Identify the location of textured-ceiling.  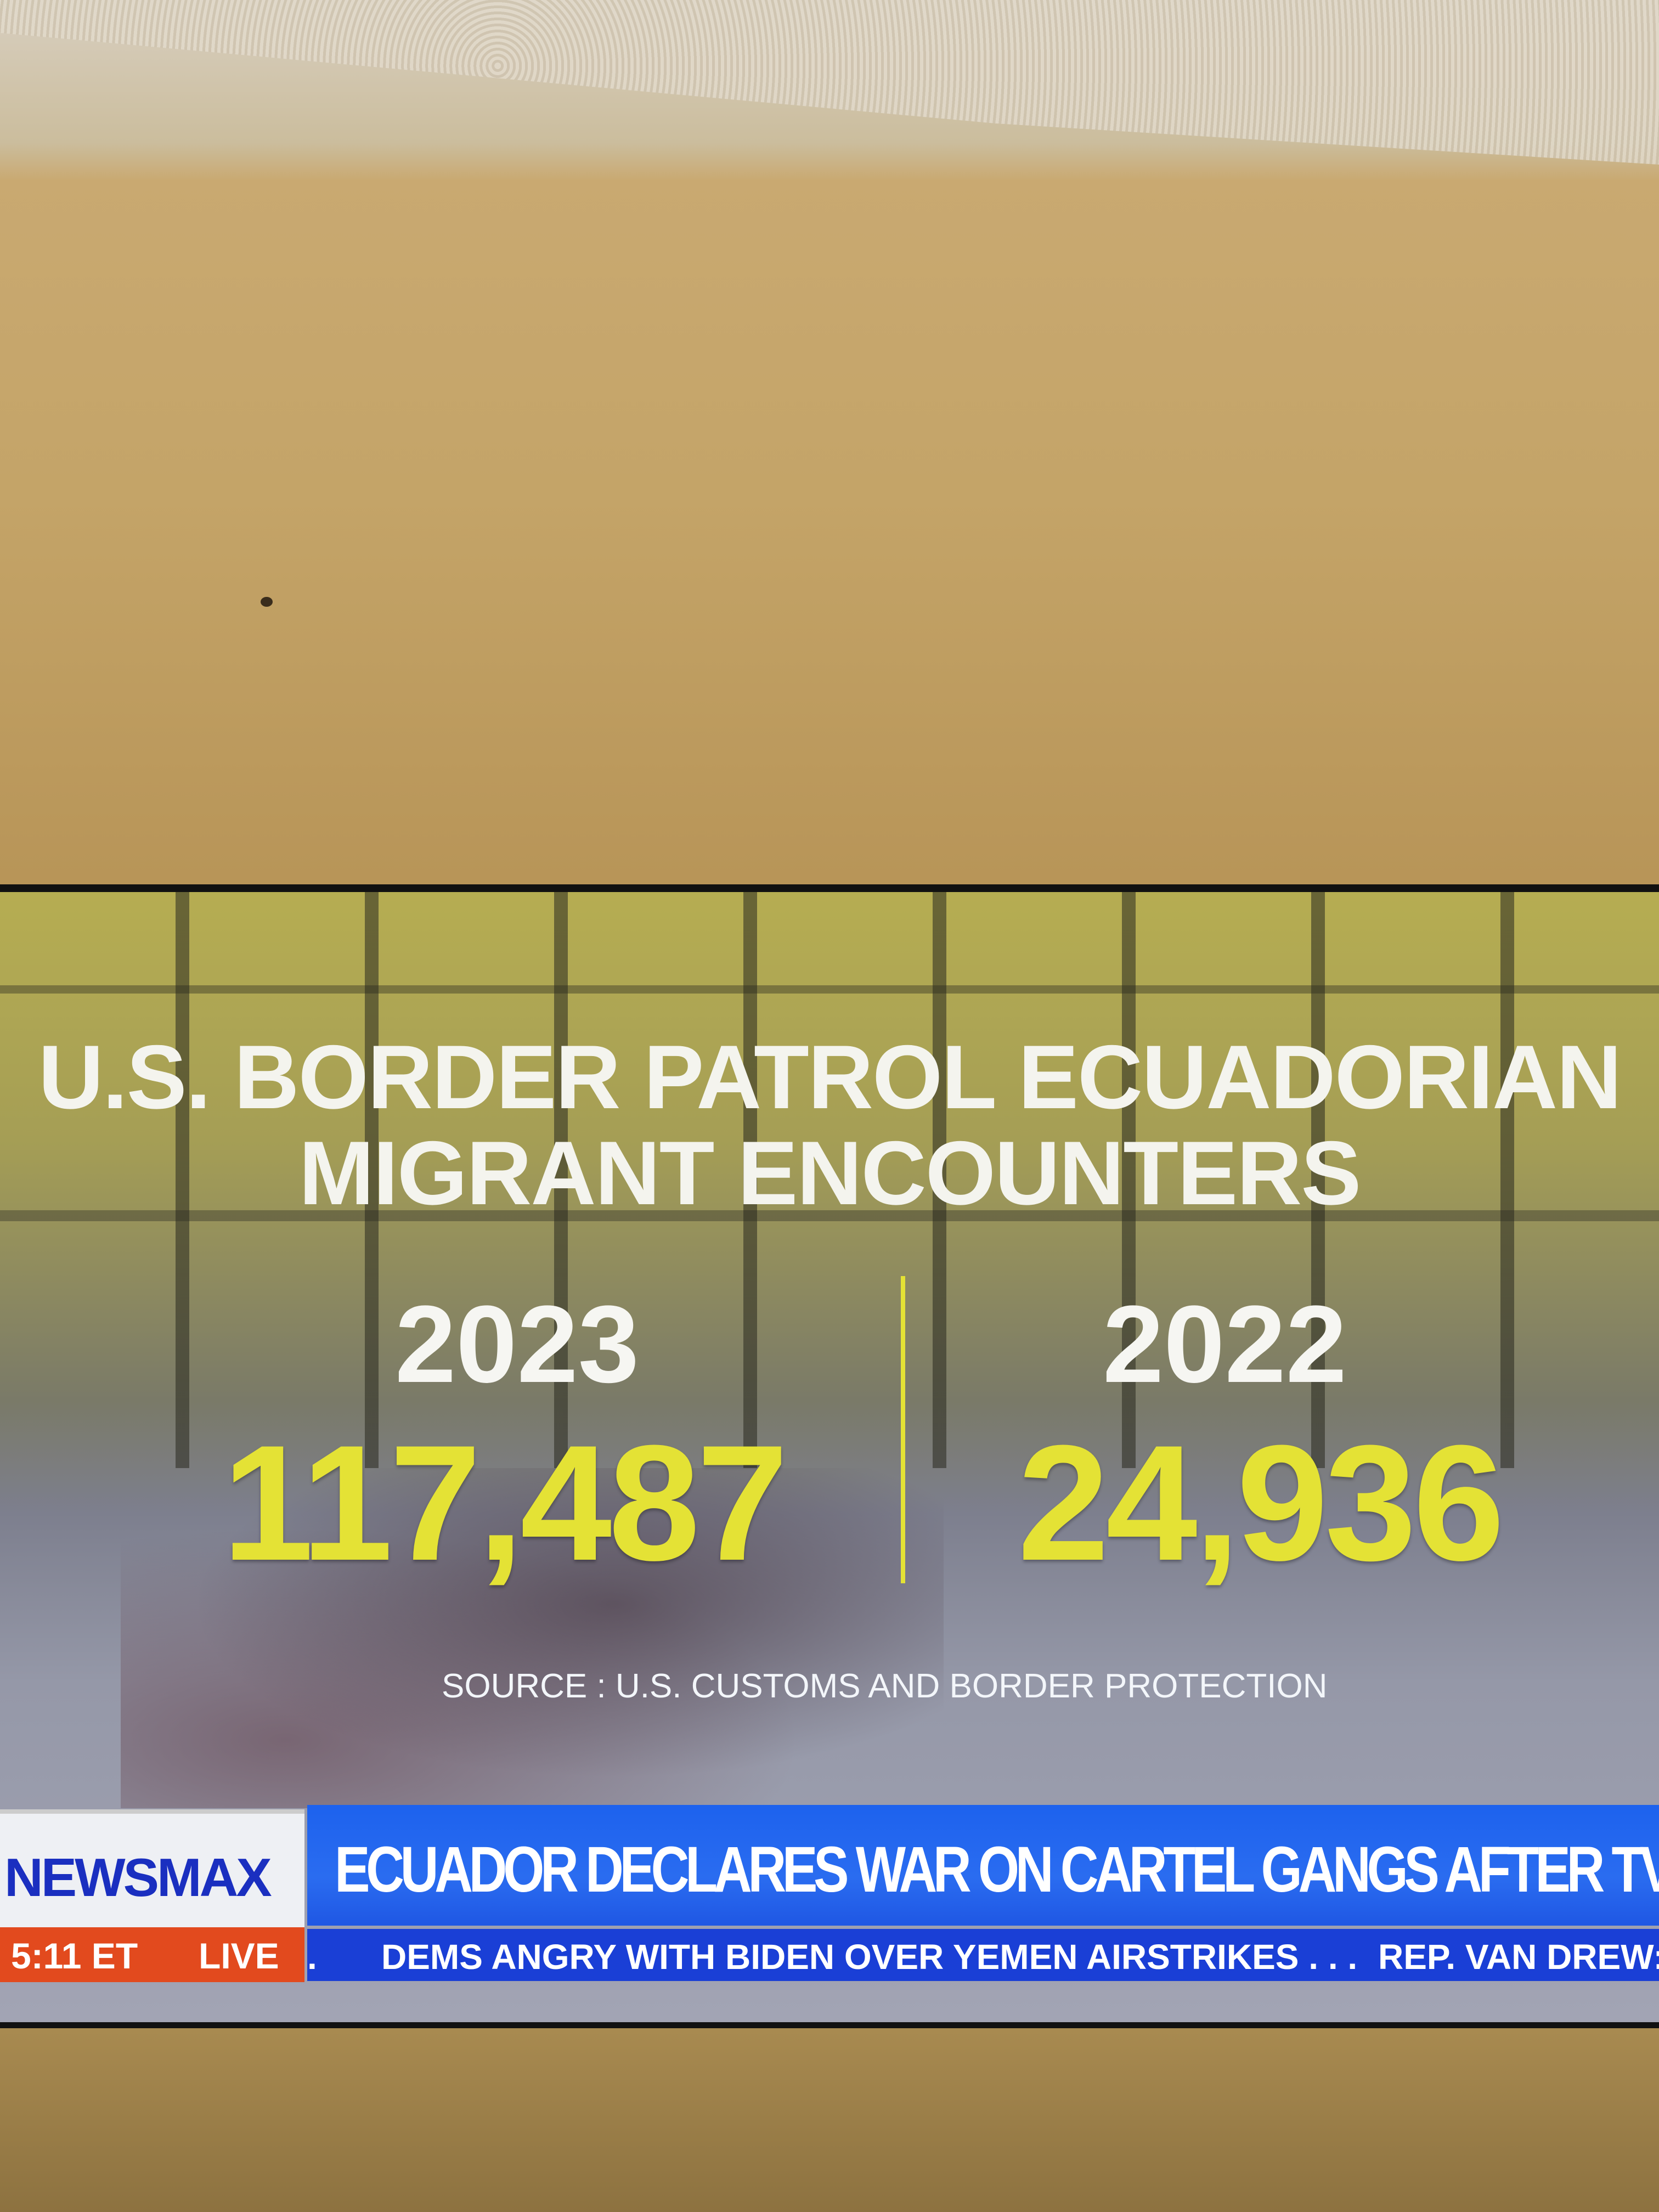
(830, 82).